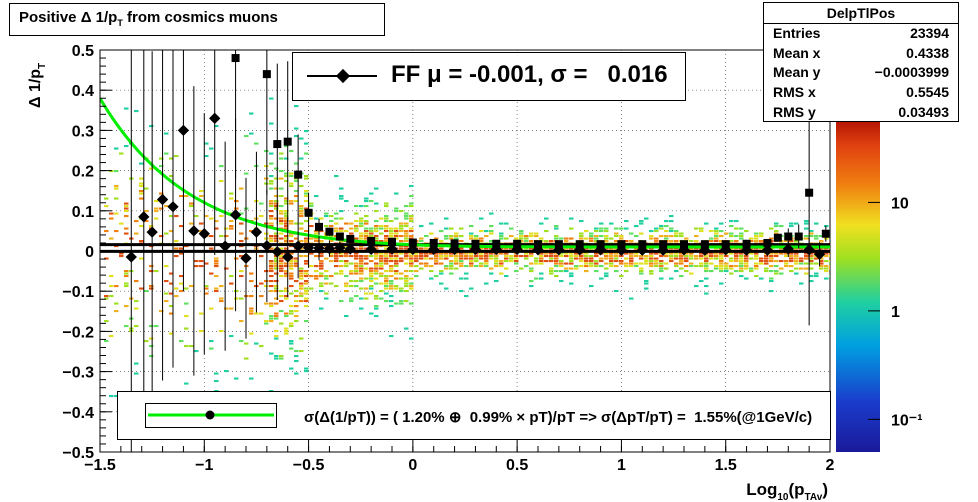 This screenshot has width=978, height=502. I want to click on stats-value: 0.5545, so click(927, 92).